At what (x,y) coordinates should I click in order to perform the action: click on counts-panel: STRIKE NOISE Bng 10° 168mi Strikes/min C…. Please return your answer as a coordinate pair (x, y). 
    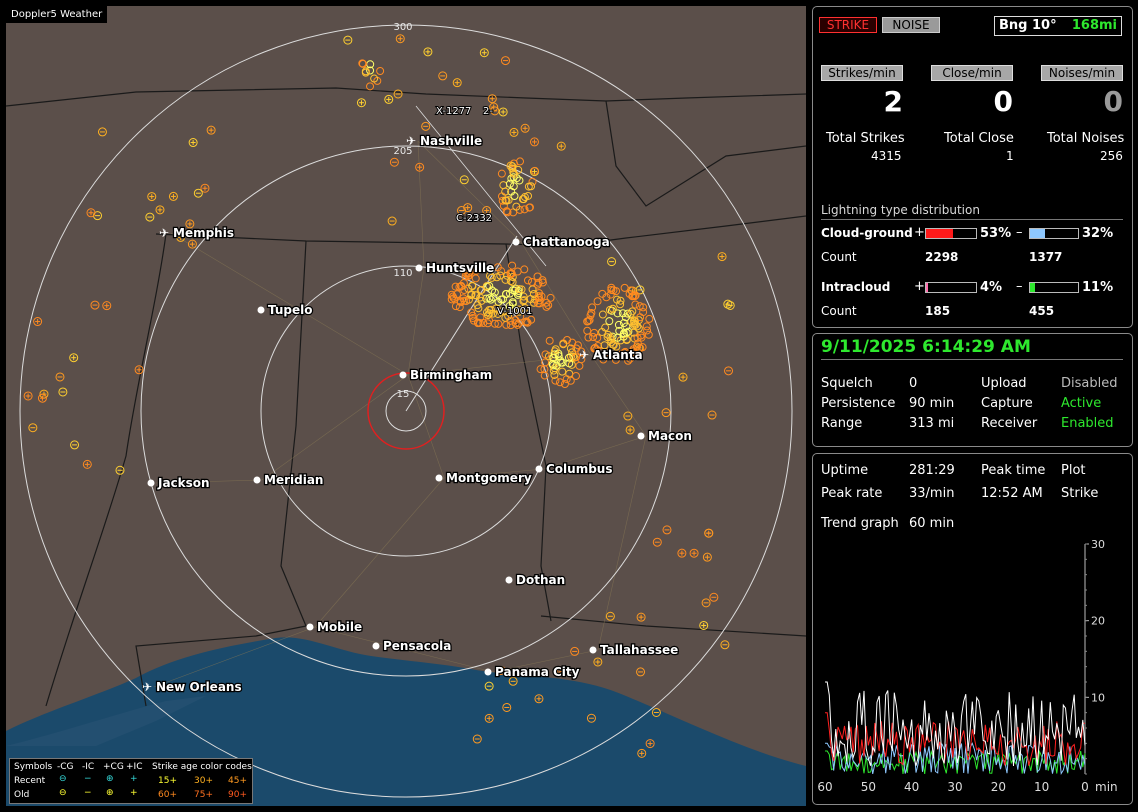
    Looking at the image, I should click on (972, 167).